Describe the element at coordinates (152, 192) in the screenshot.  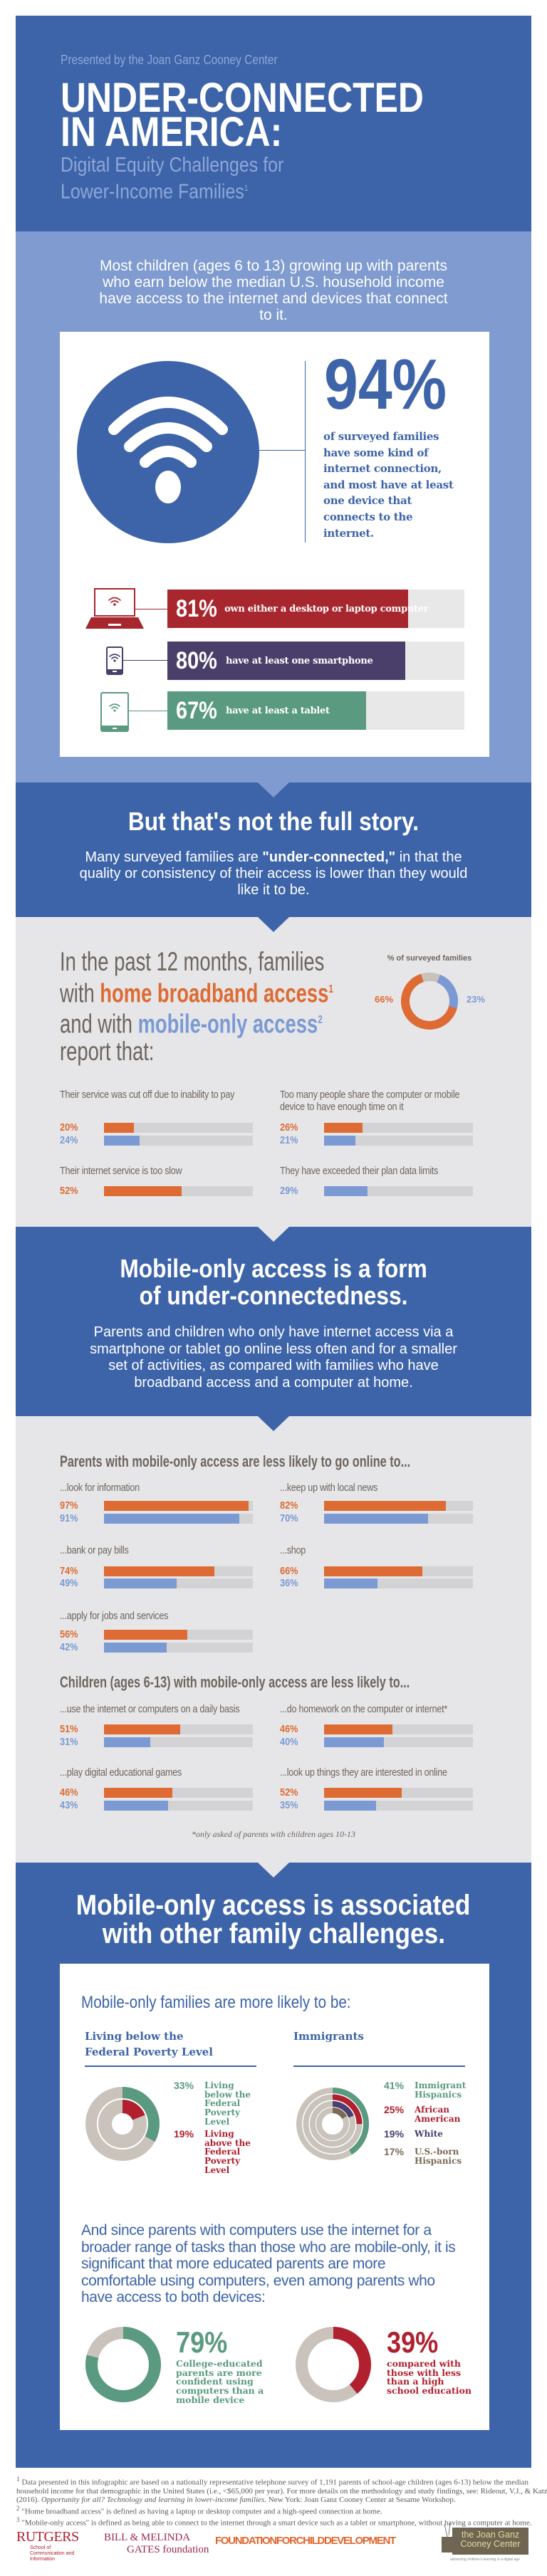
I see `subtitle-line-2: Lower-Income Families` at that location.